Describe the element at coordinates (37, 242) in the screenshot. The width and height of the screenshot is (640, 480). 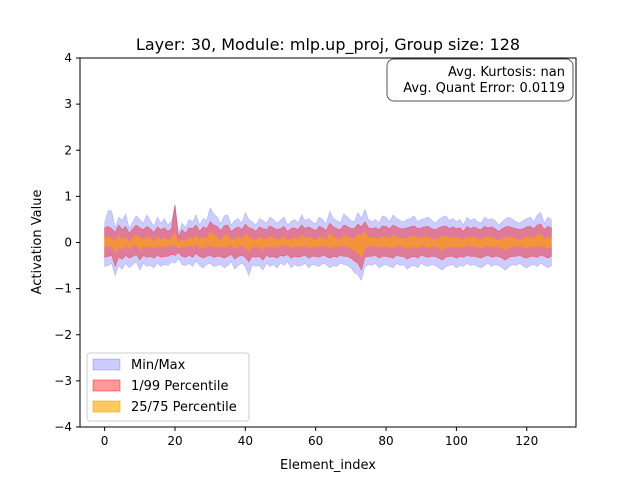
I see `y-axis-label: Activation Value` at that location.